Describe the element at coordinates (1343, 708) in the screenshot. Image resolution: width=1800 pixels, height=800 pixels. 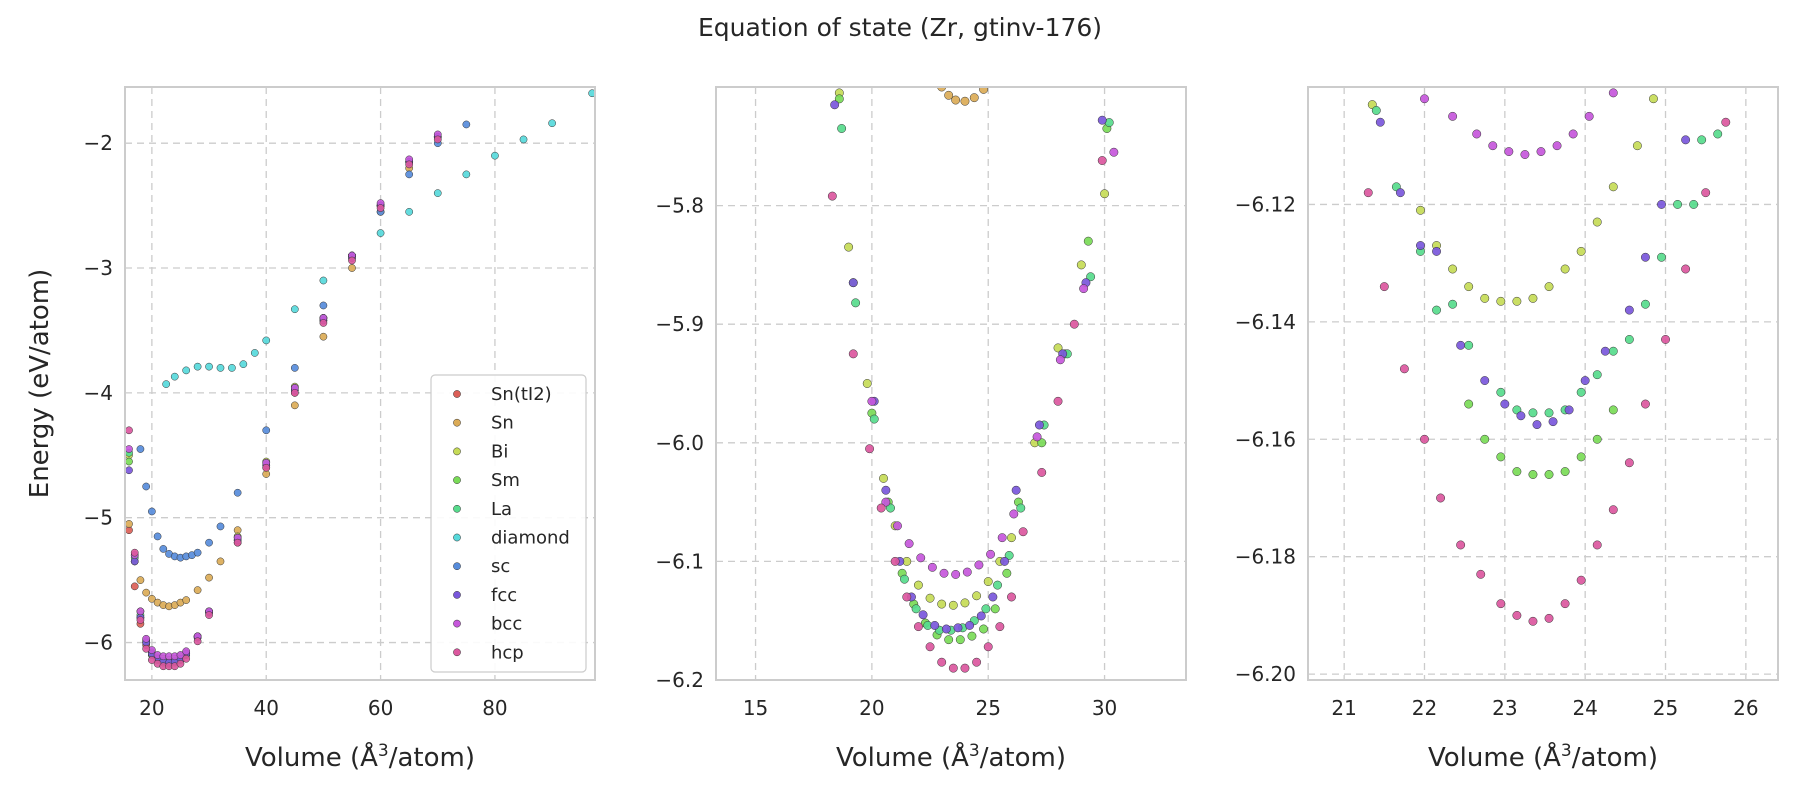
I see `x-tick-label: 21` at that location.